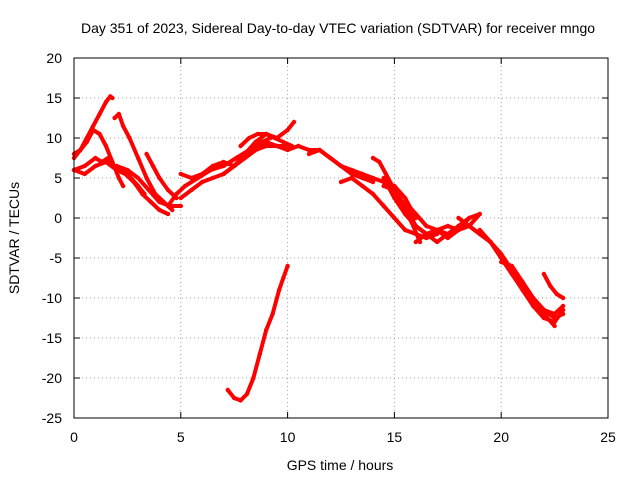  I want to click on series-pass-y, so click(553, 286).